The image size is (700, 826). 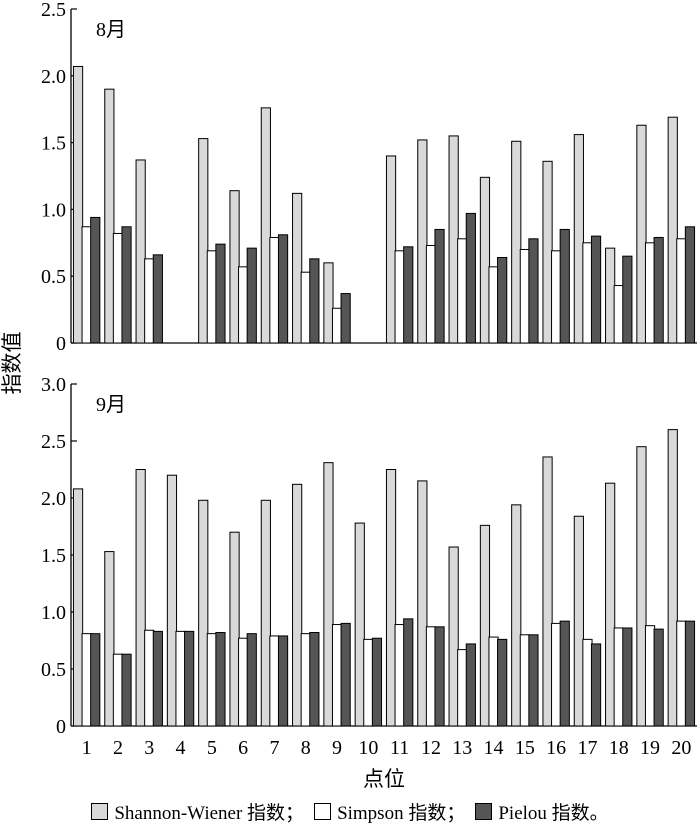 What do you see at coordinates (323, 811) in the screenshot?
I see `legend-swatch-simpson` at bounding box center [323, 811].